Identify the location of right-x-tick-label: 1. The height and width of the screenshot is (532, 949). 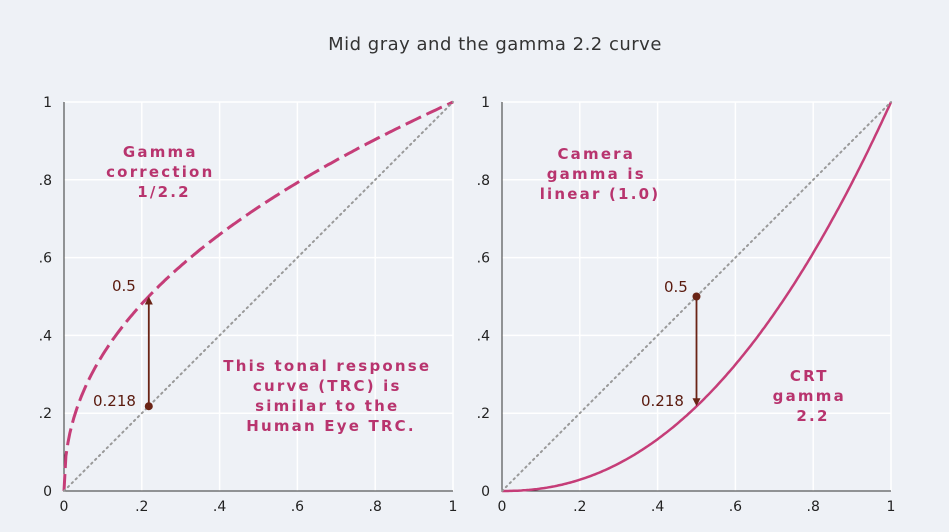
(891, 507).